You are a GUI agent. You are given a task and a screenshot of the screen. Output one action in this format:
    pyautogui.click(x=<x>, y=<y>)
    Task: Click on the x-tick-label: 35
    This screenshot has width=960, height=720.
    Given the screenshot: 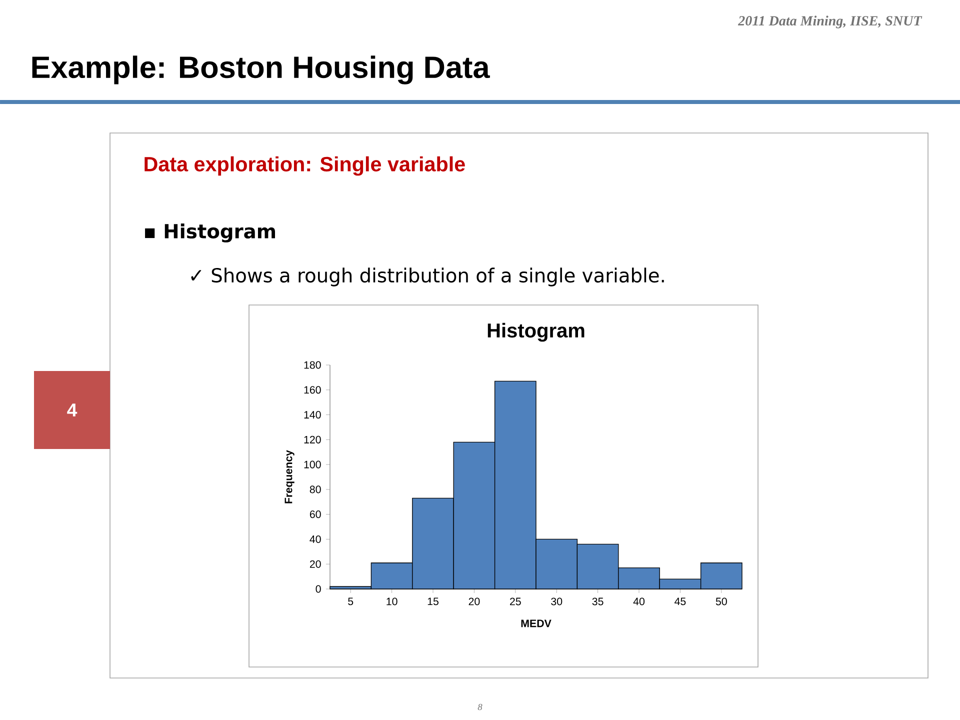 What is the action you would take?
    pyautogui.click(x=598, y=602)
    